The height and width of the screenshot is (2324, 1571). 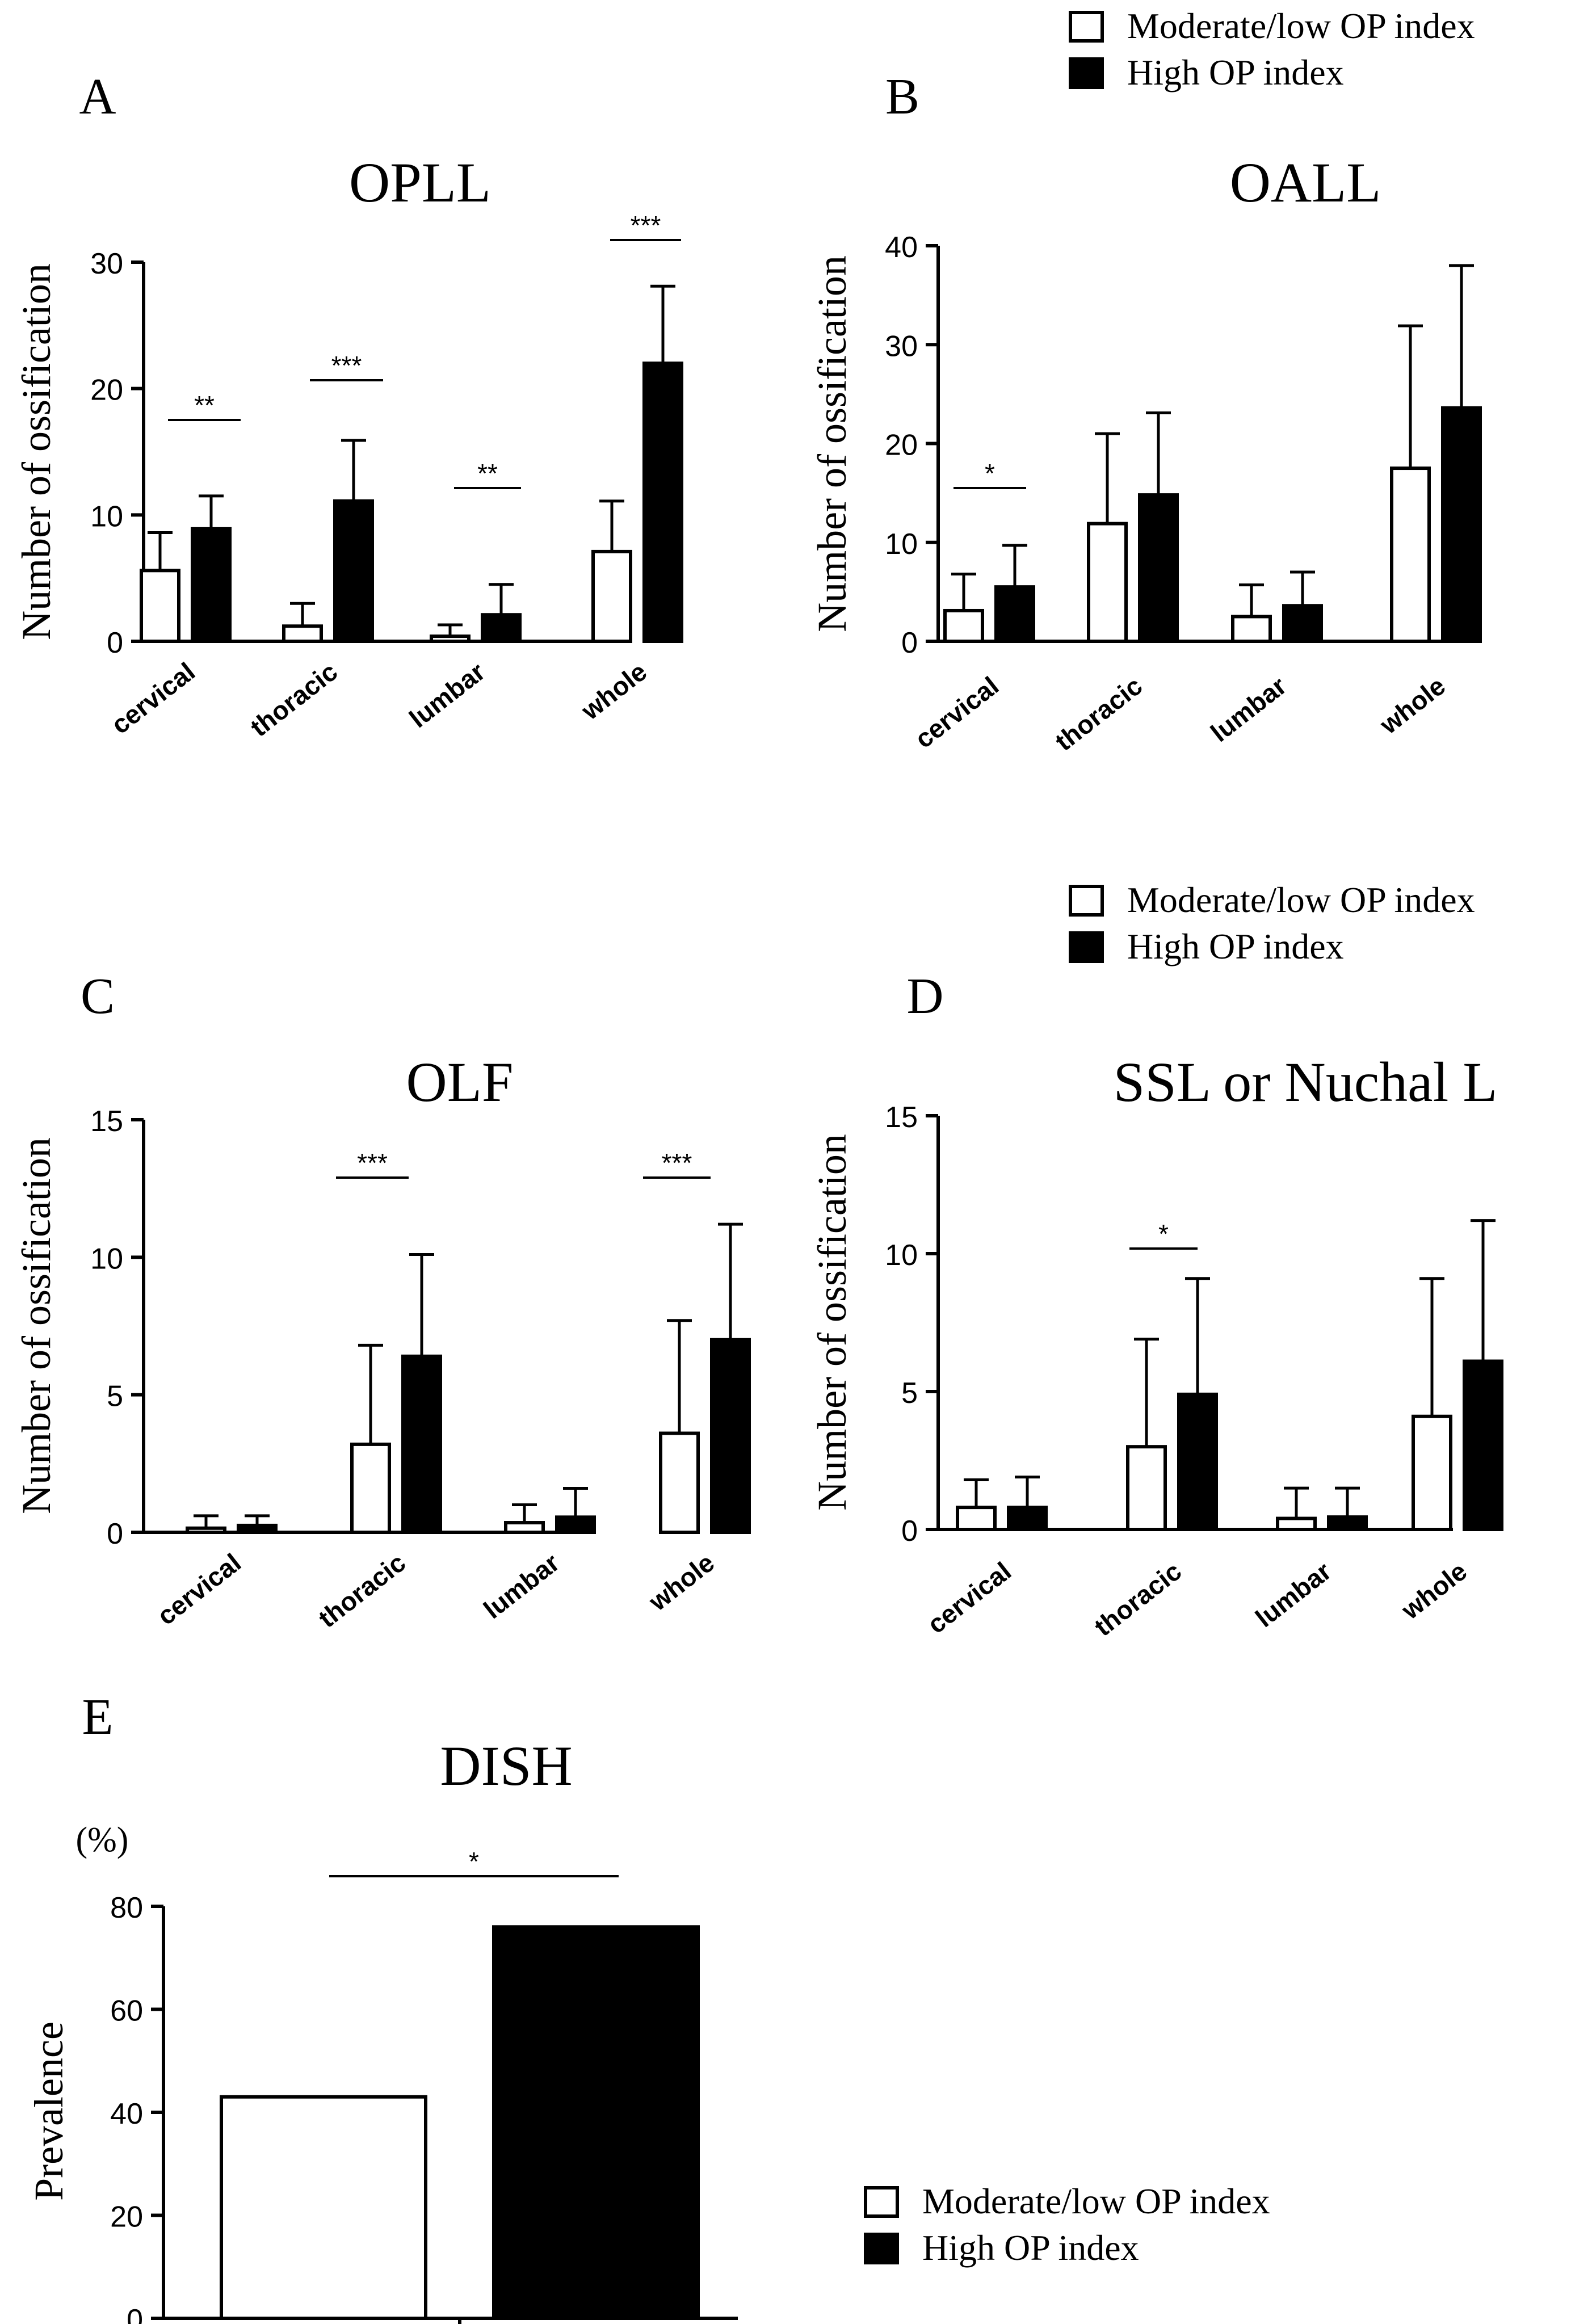 What do you see at coordinates (506, 1765) in the screenshot?
I see `chart-title: DISH` at bounding box center [506, 1765].